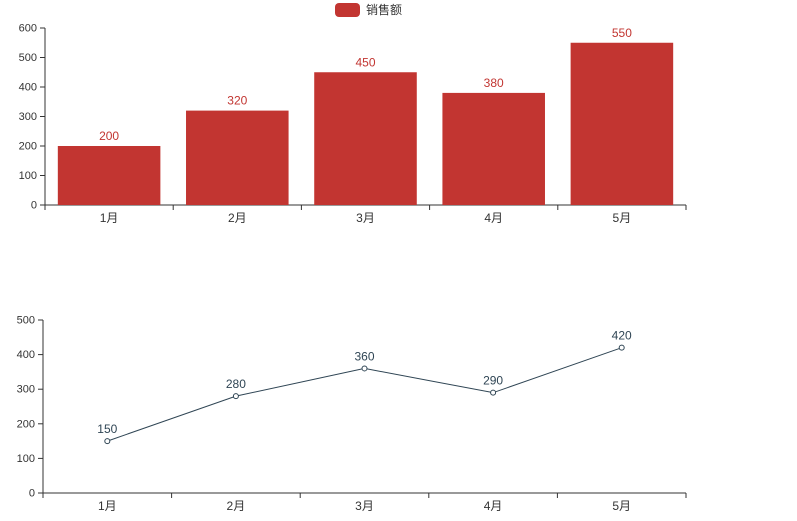 The height and width of the screenshot is (521, 797). I want to click on point-value-label: 290, so click(493, 381).